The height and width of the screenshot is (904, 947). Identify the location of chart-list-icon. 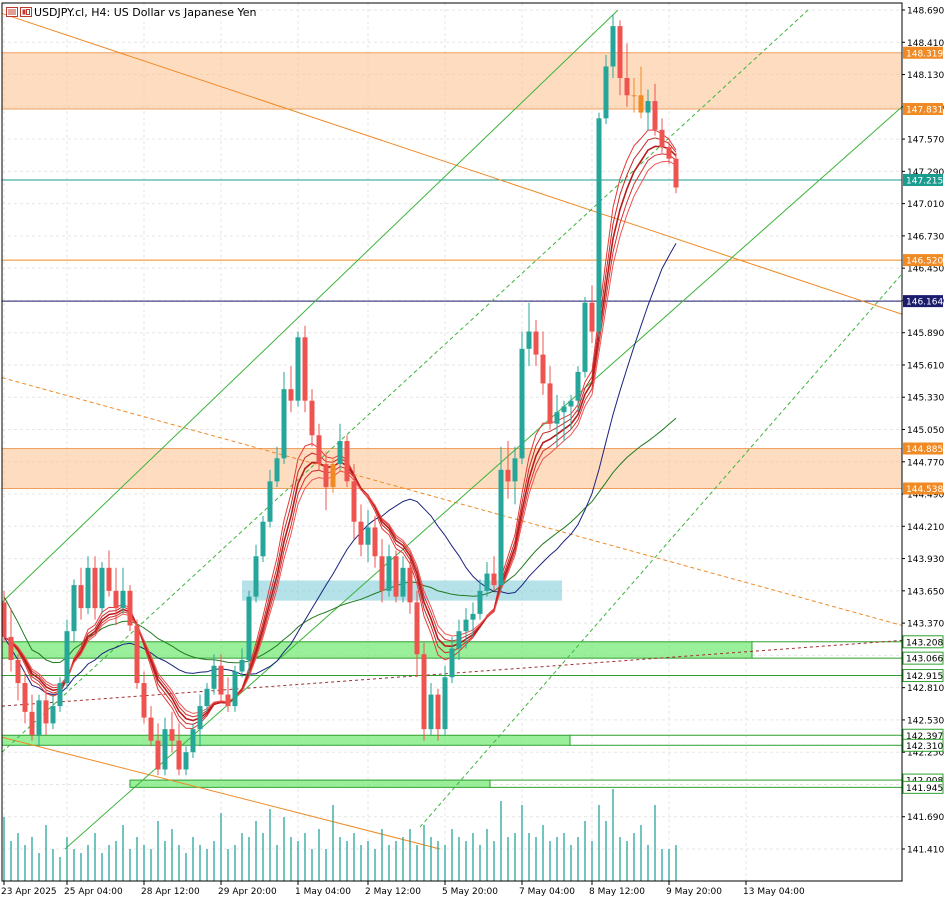
(12, 12).